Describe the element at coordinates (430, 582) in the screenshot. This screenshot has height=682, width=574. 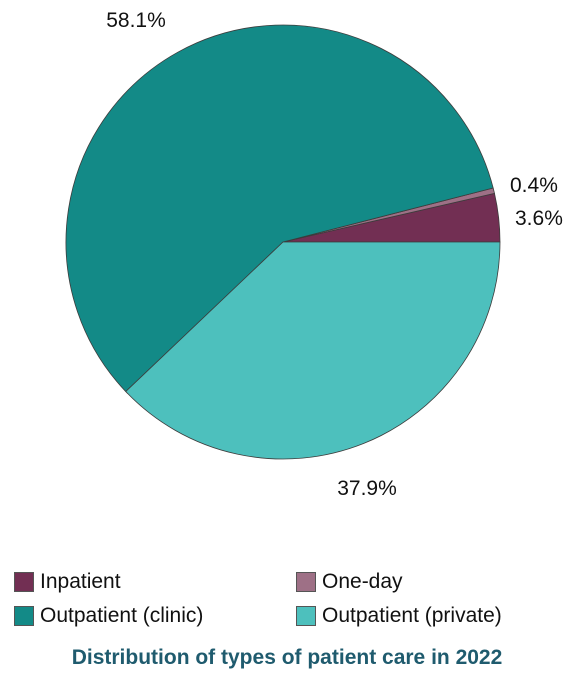
I see `legend-item-one-day: One-day` at that location.